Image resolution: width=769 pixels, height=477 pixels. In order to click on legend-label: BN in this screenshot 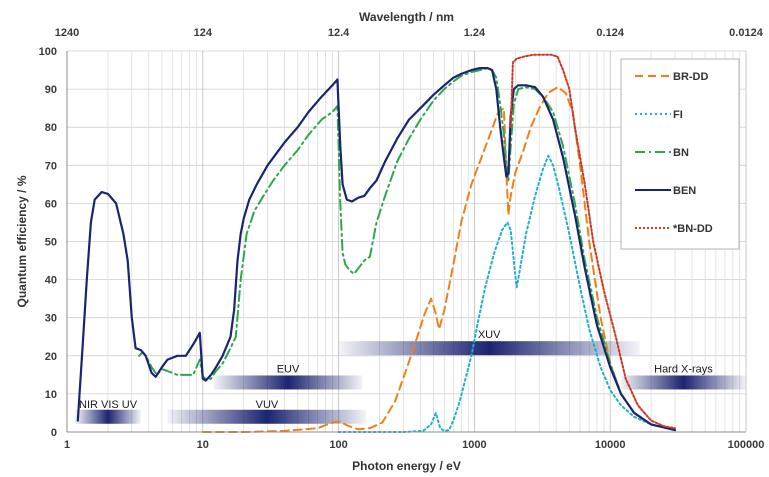, I will do `click(681, 153)`.